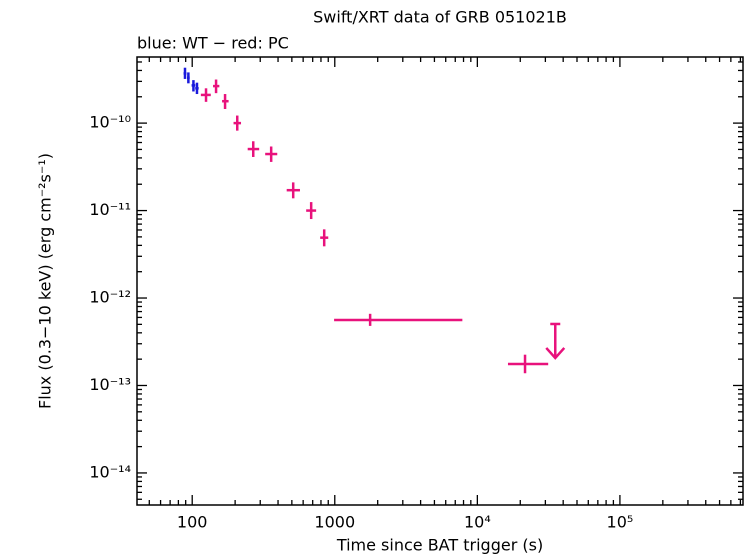 This screenshot has width=746, height=558. I want to click on chart-title: Swift/XRT data of GRB 051021B, so click(440, 17).